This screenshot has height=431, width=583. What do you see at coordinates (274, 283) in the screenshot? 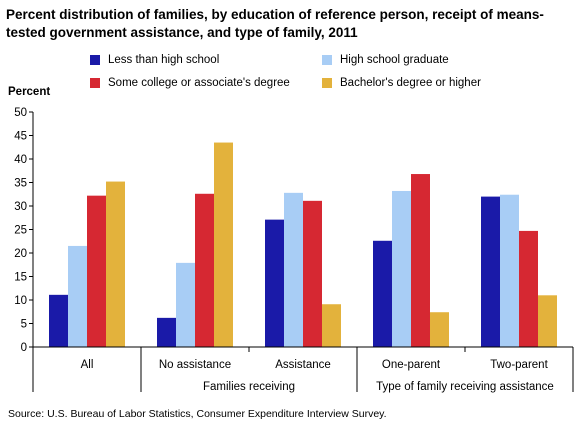
I see `bar-assistance-less-than-high-school` at bounding box center [274, 283].